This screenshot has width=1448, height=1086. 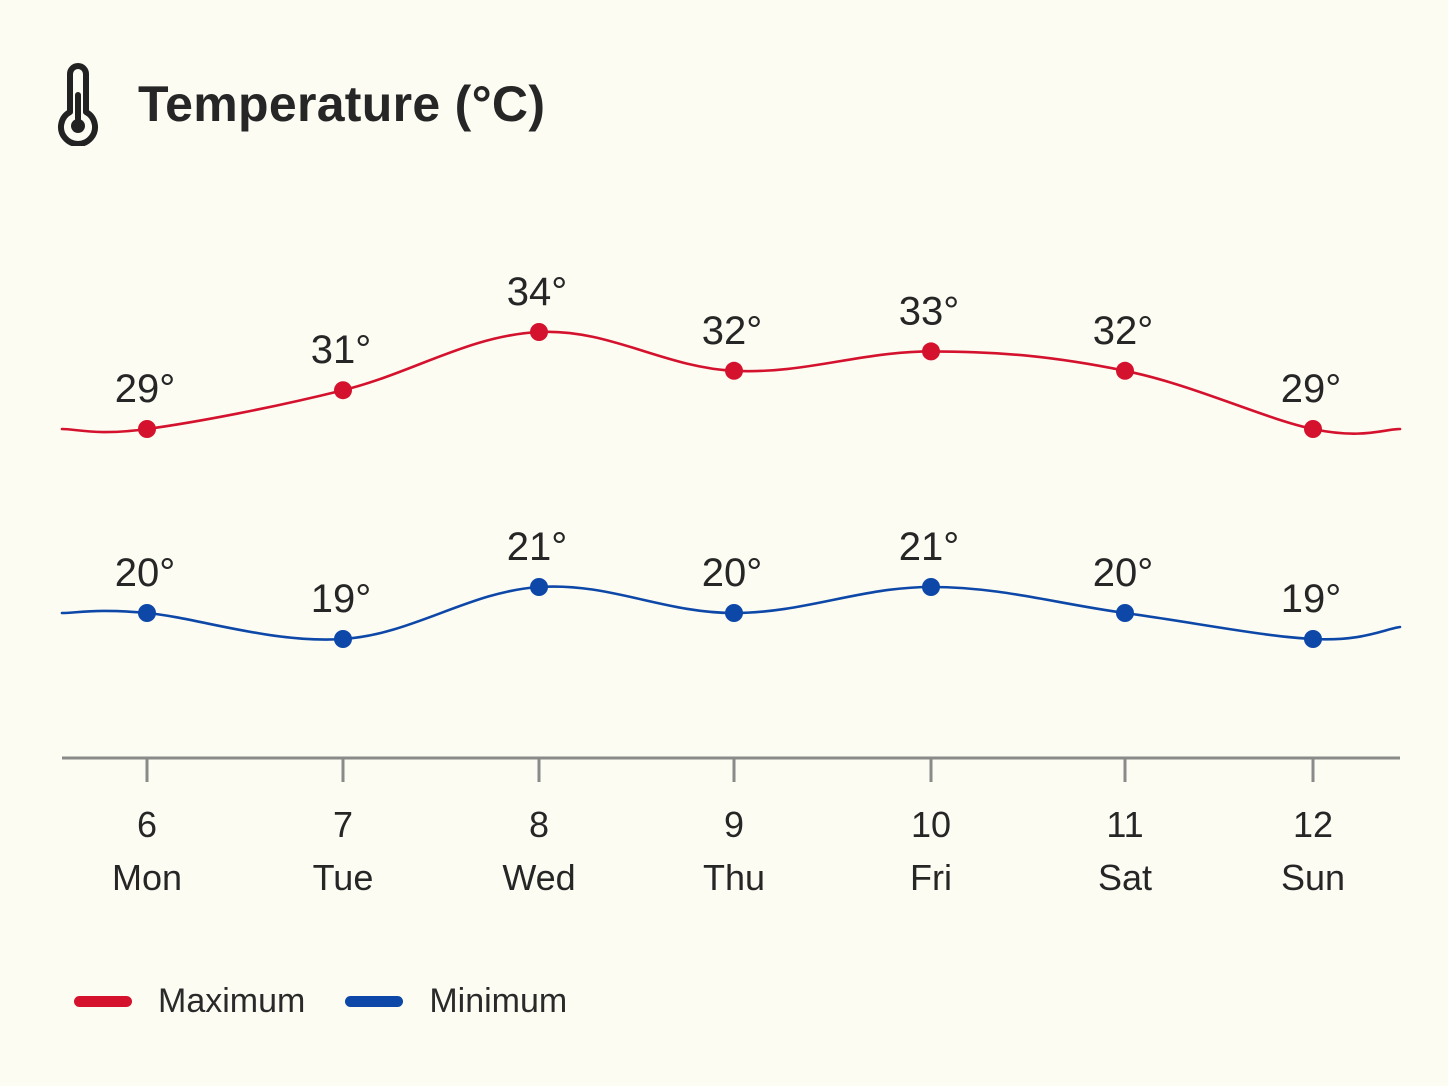 I want to click on legend-swatch-maximum, so click(x=103, y=1001).